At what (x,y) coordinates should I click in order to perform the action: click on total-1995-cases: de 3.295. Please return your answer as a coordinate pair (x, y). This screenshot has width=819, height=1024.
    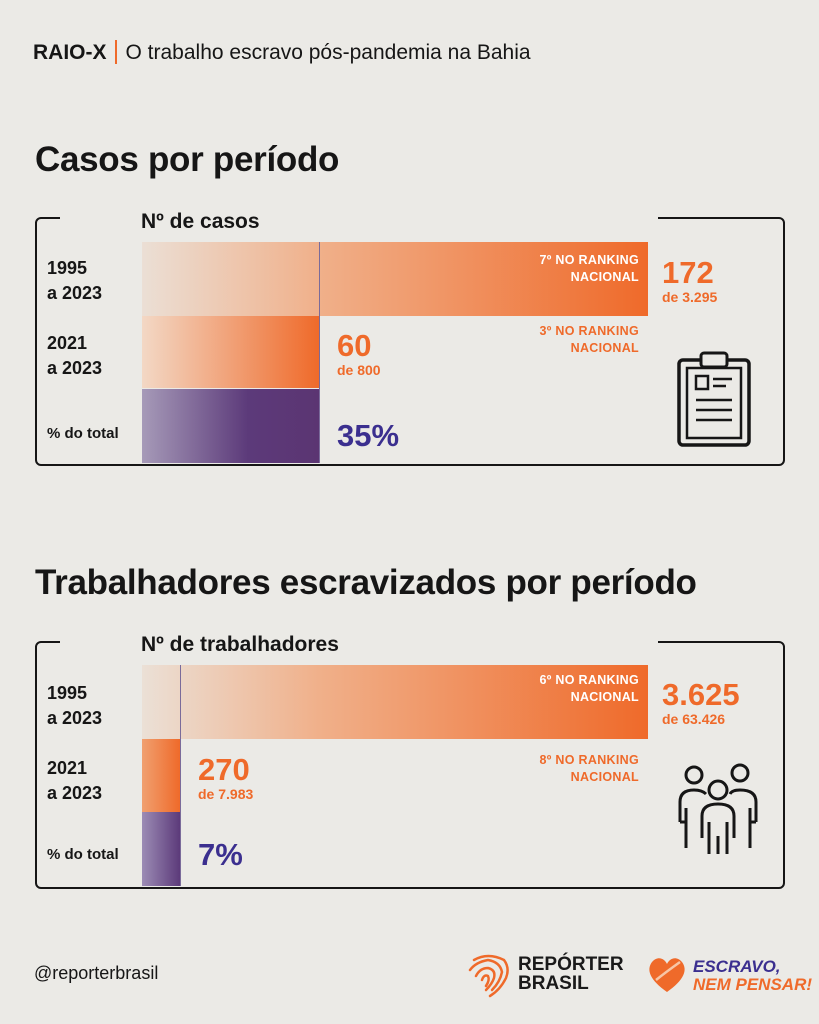
    Looking at the image, I should click on (690, 297).